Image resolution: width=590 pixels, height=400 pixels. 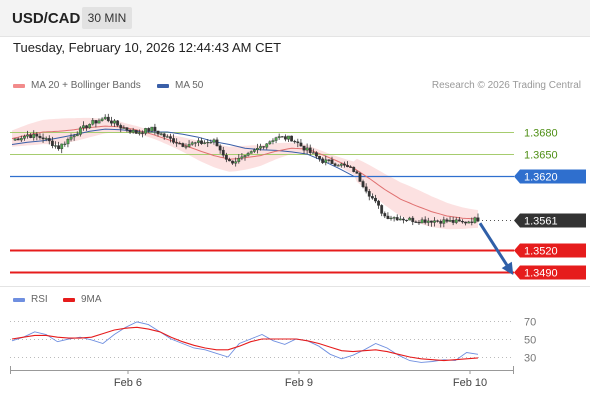 What do you see at coordinates (530, 341) in the screenshot?
I see `rsi-tick-label: 50` at bounding box center [530, 341].